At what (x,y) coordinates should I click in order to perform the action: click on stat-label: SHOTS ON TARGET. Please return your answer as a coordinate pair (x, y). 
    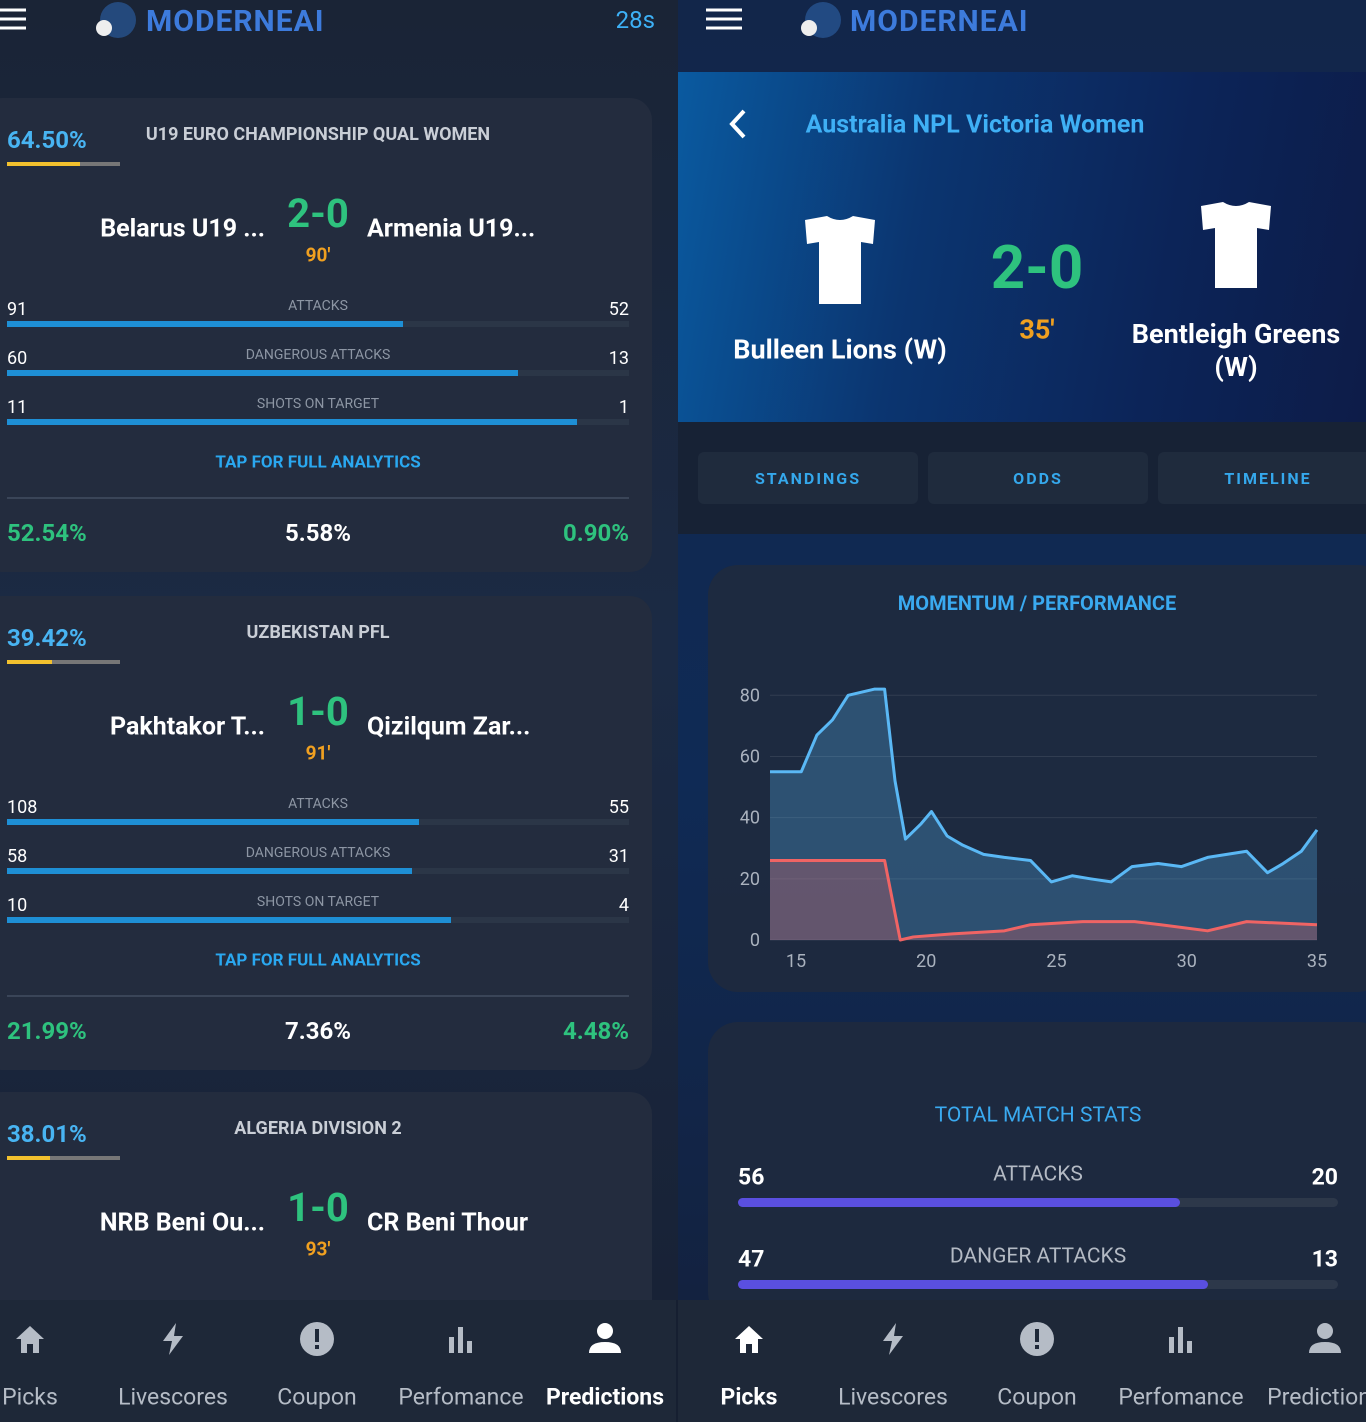
    Looking at the image, I should click on (318, 902).